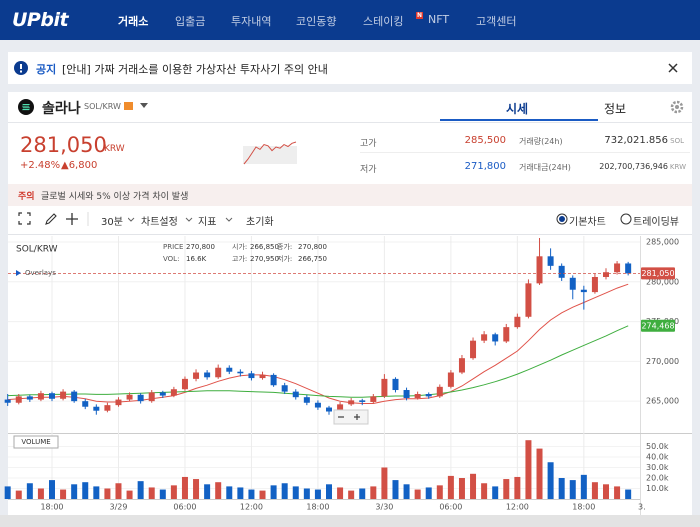 This screenshot has height=527, width=700. I want to click on tab: 정보, so click(615, 109).